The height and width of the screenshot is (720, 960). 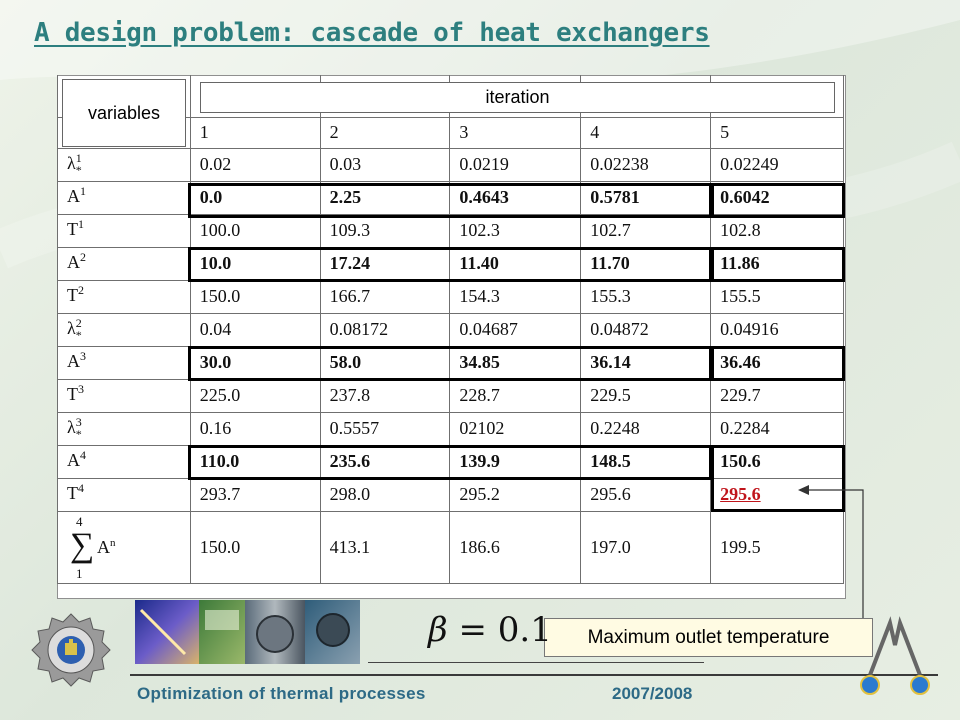 I want to click on variable-cell: A4, so click(x=124, y=461).